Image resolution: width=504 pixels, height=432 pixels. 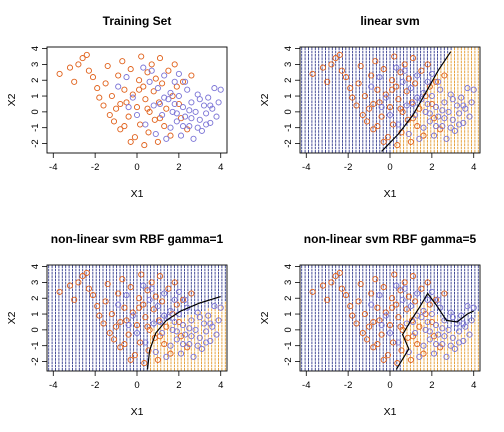 I want to click on y-tick-label: -2, so click(x=35, y=143).